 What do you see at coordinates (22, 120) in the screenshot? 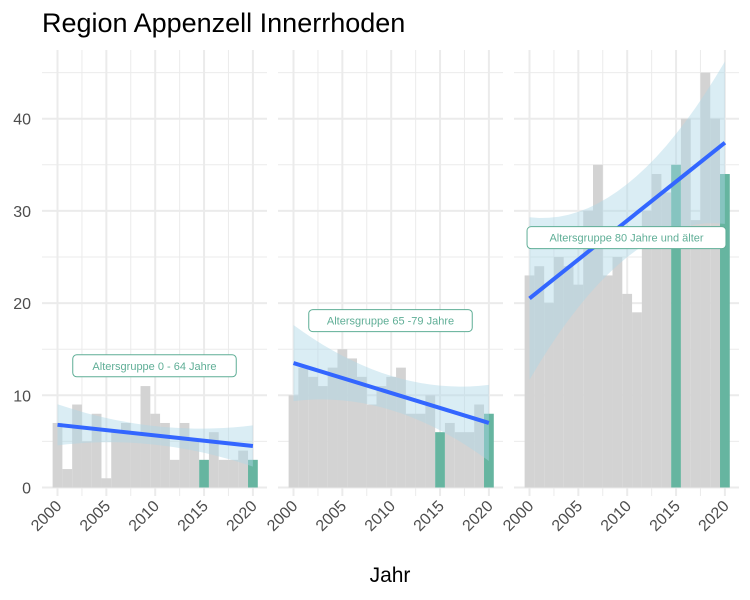
I see `y-tick-label: 40` at bounding box center [22, 120].